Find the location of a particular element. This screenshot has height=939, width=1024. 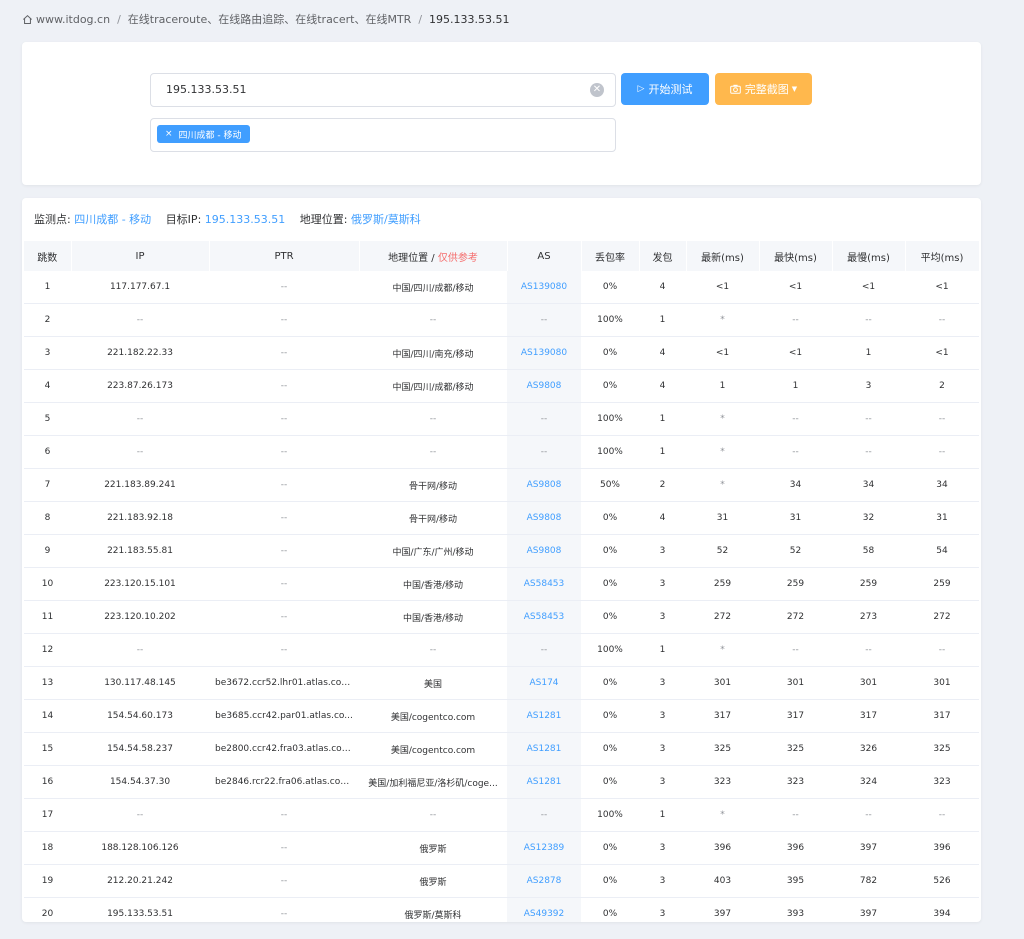

node-select: × 四川成都 - 移动 is located at coordinates (383, 135).